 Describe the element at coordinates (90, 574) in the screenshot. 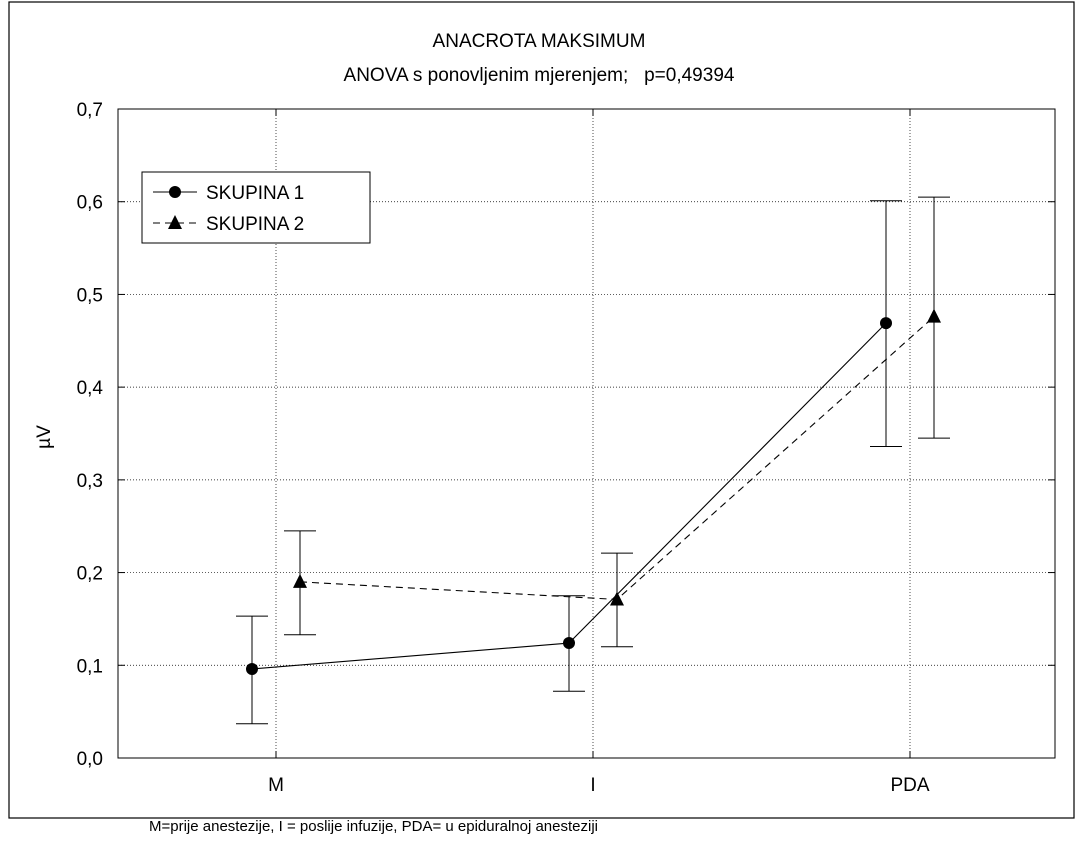

I see `y-tick-label: 0,2` at that location.